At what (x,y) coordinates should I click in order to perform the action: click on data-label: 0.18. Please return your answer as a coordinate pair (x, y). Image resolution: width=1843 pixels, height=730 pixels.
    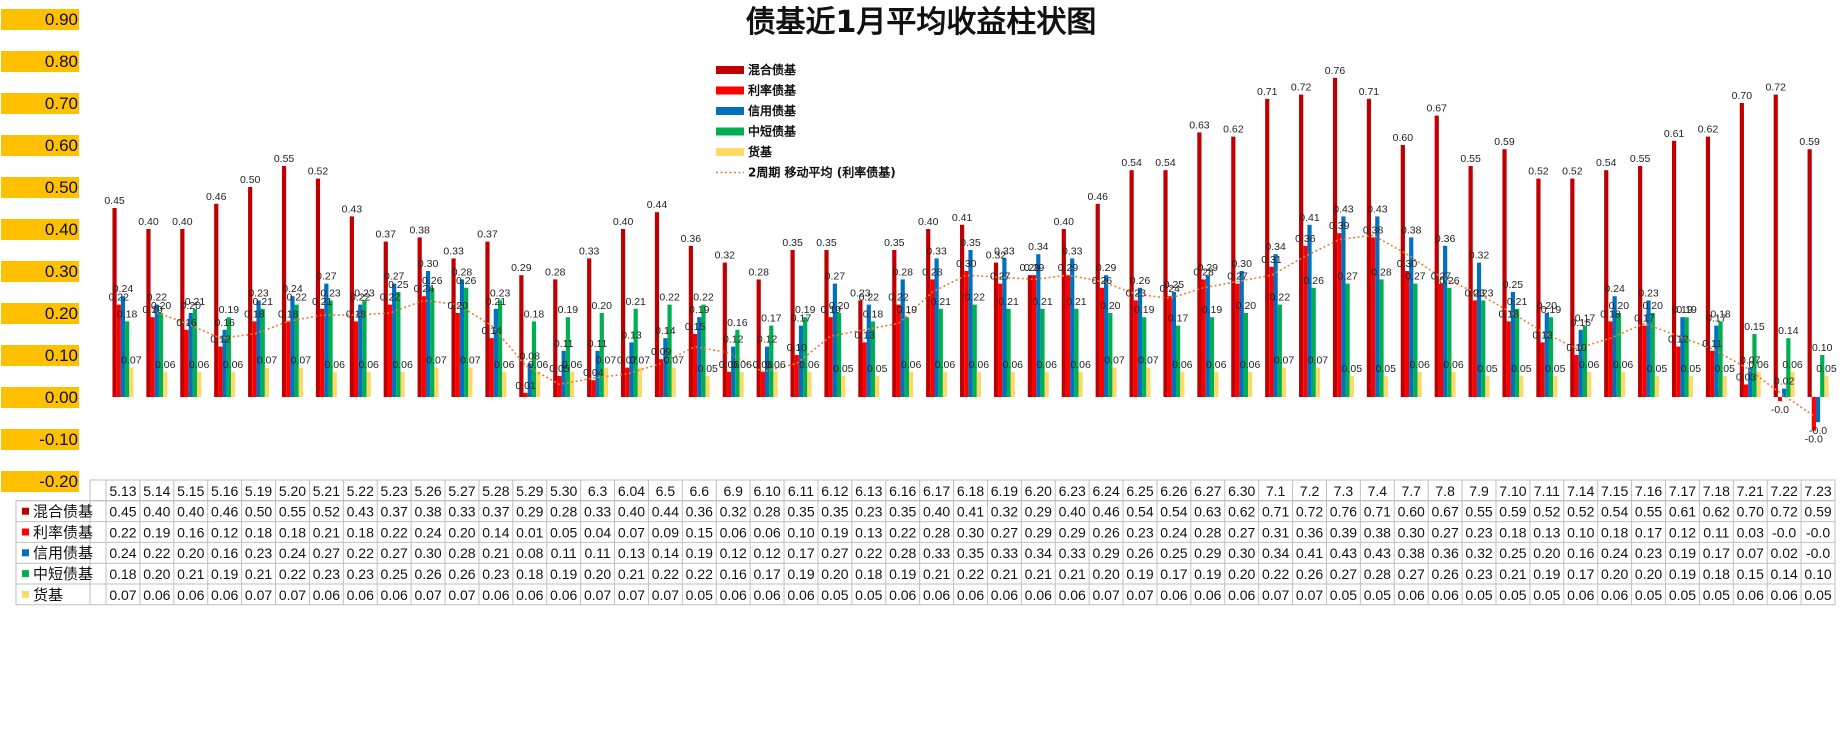
    Looking at the image, I should click on (127, 314).